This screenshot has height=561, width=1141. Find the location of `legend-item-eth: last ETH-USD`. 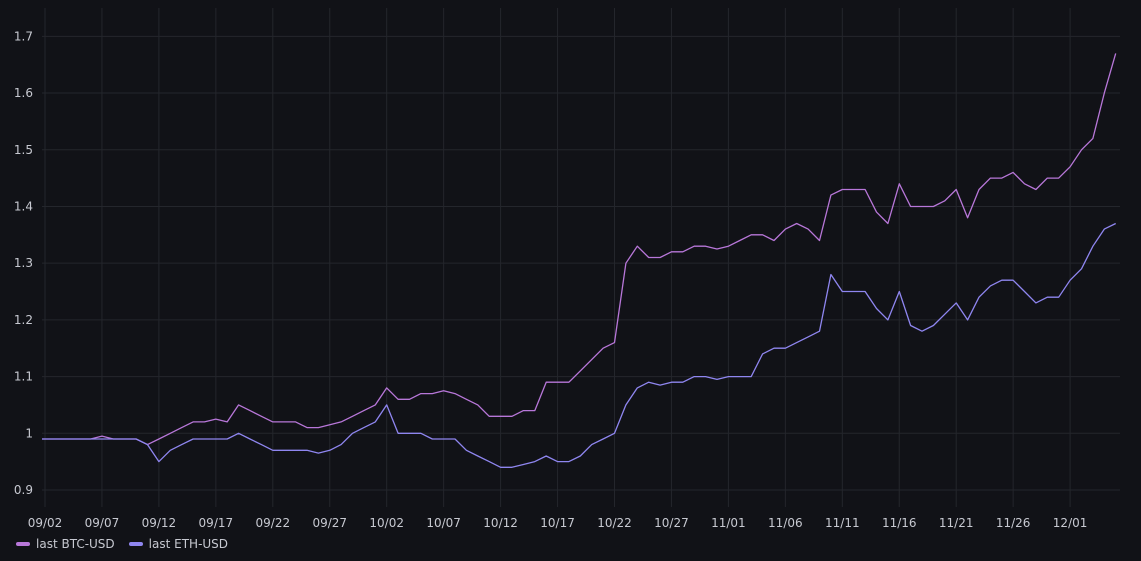

legend-item-eth: last ETH-USD is located at coordinates (178, 544).